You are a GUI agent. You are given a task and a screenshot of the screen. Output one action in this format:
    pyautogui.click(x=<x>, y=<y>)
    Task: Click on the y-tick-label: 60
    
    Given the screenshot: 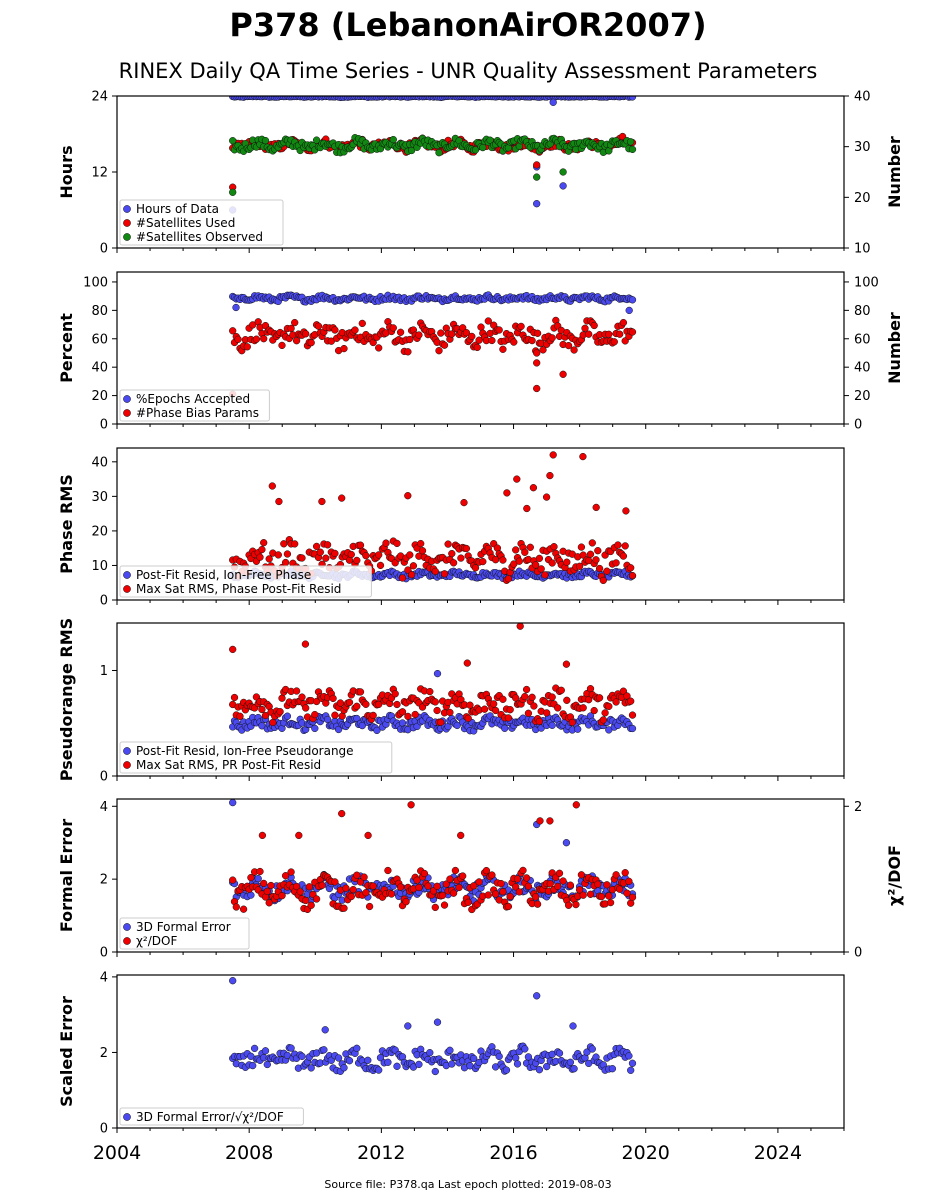 What is the action you would take?
    pyautogui.click(x=99, y=339)
    